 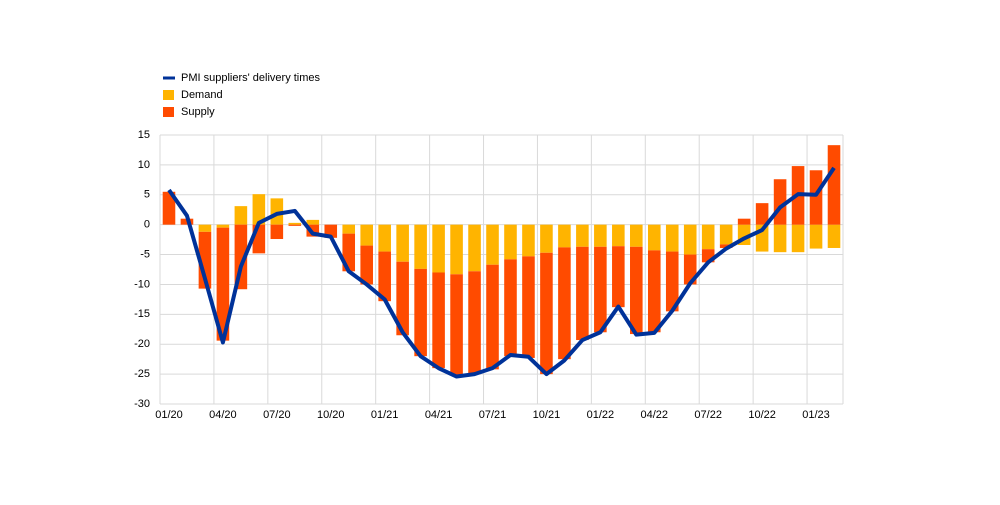 I want to click on x-tick-label: 07/22, so click(x=708, y=415).